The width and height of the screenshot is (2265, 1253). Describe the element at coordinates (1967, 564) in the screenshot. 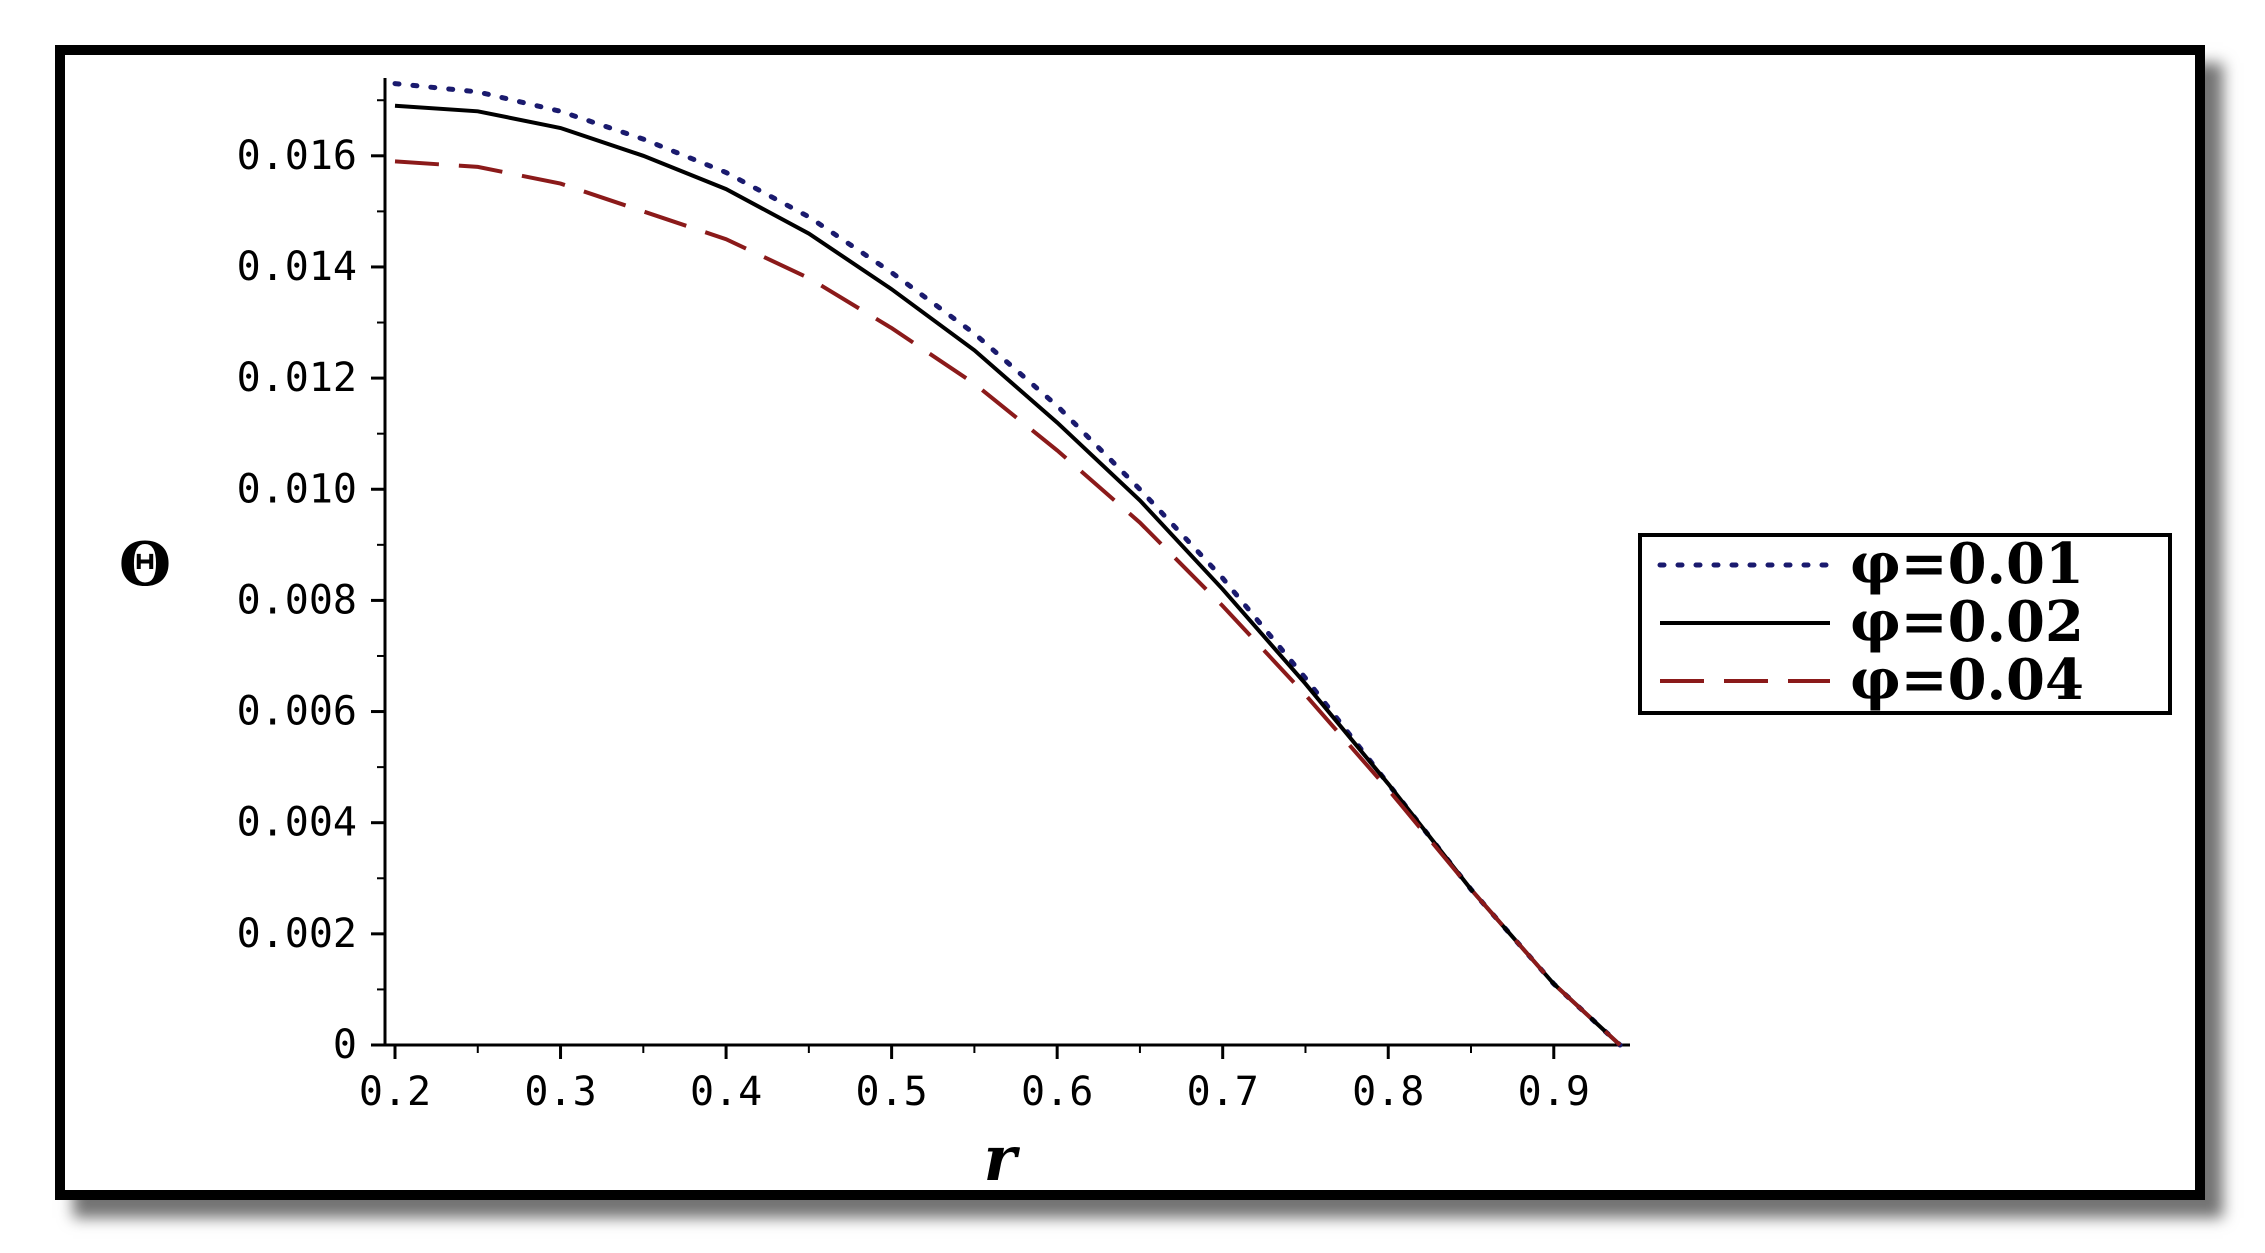

I see `legend-label-1: φ=0.01` at that location.